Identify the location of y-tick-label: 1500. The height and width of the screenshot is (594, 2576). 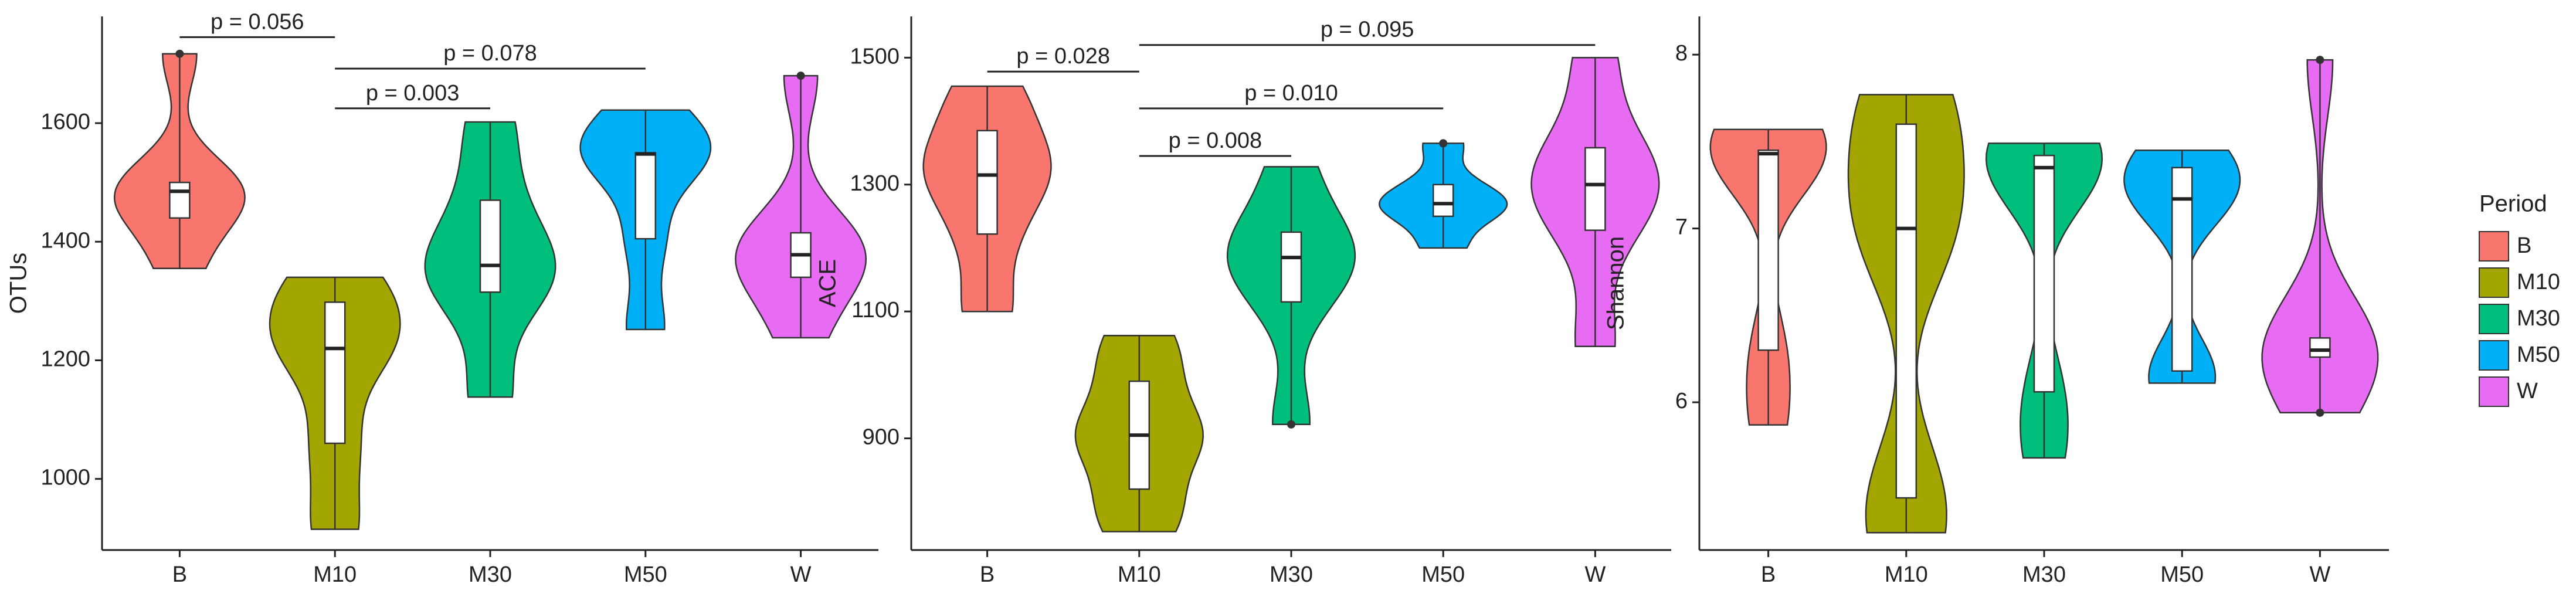
(875, 56).